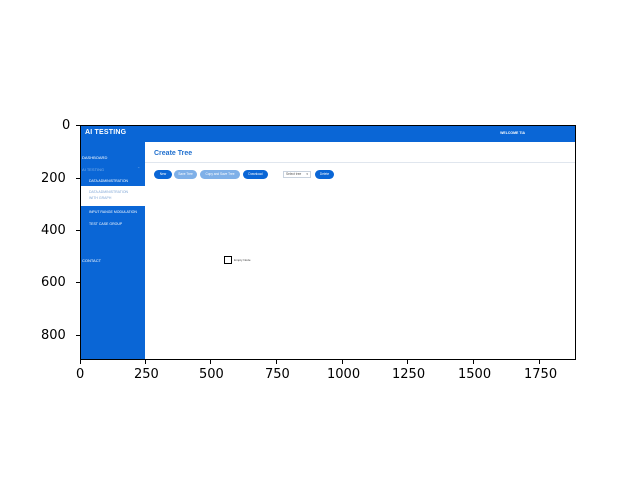 The image size is (640, 480). I want to click on y-tick-label: 800, so click(53, 335).